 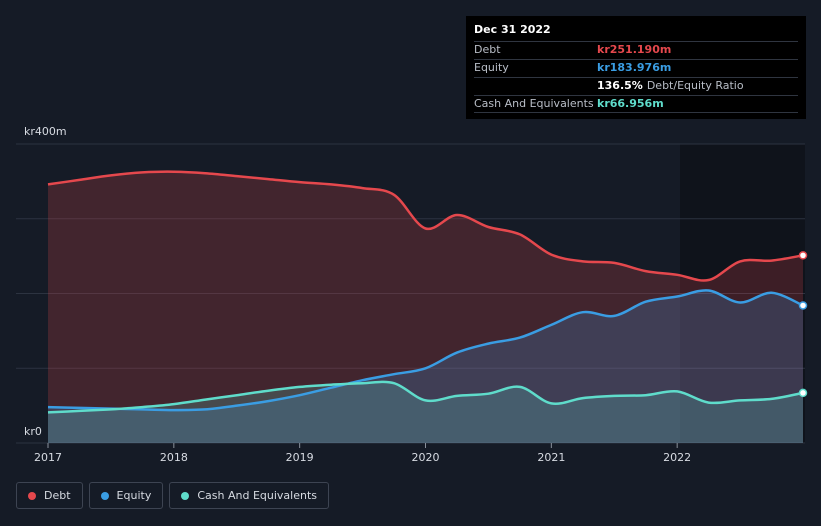 What do you see at coordinates (57, 495) in the screenshot?
I see `legend-label-debt: Debt` at bounding box center [57, 495].